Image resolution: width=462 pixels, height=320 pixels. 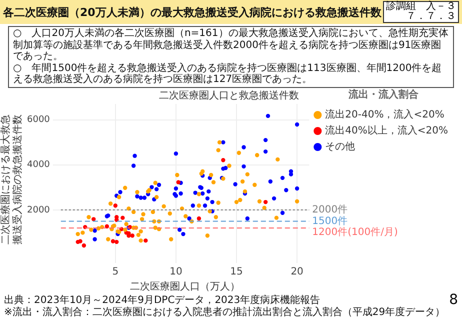 What do you see at coordinates (12, 179) in the screenshot?
I see `y-axis-title: 二次医療圏における最大救急搬送受入病院の救急搬送件数` at bounding box center [12, 179].